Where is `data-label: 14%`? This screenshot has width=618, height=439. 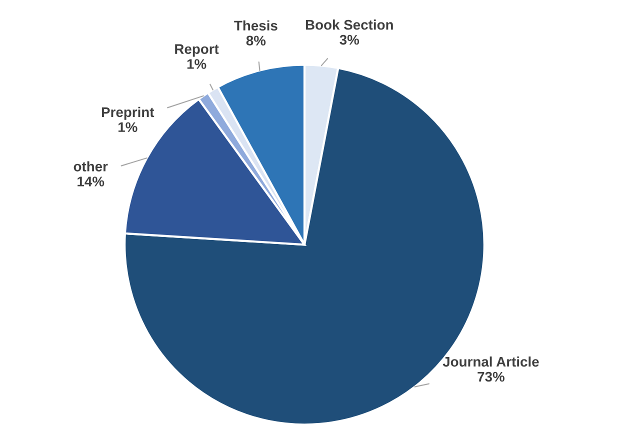
data-label: 14% is located at coordinates (91, 181).